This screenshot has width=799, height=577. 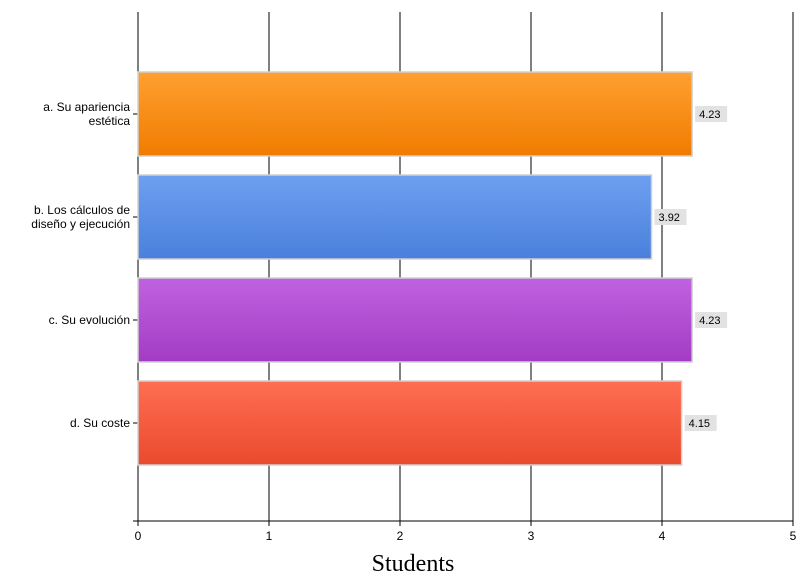 What do you see at coordinates (400, 536) in the screenshot?
I see `x-tick-label: 2` at bounding box center [400, 536].